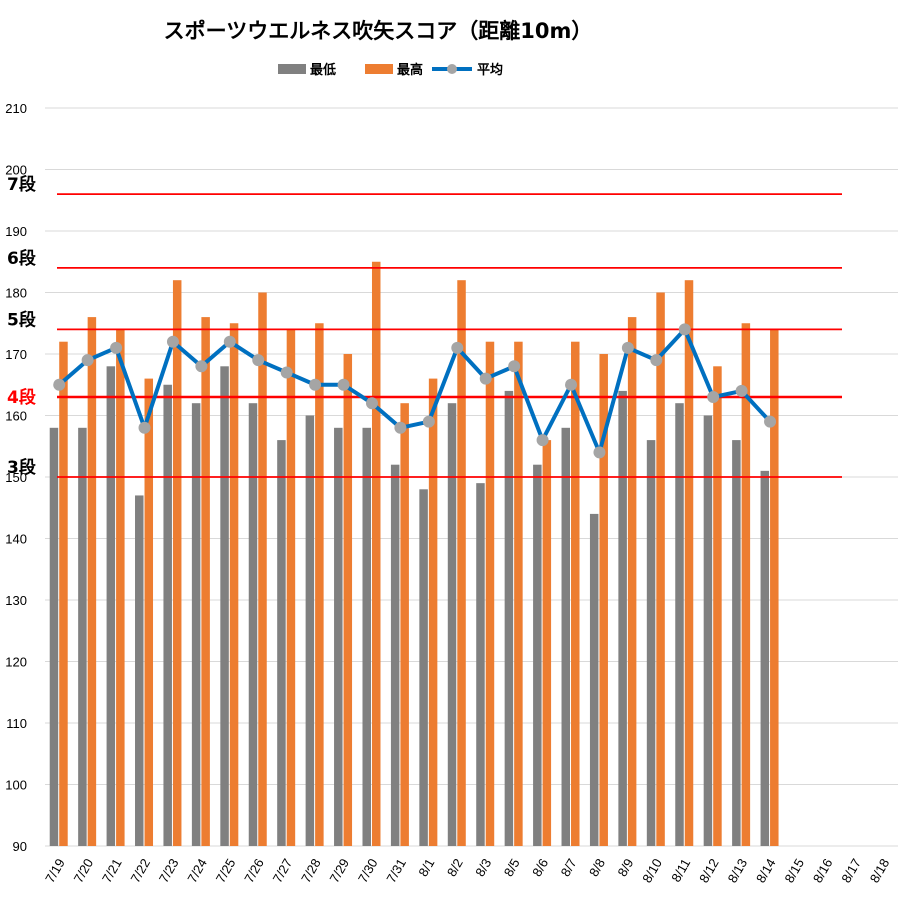 The height and width of the screenshot is (900, 900). What do you see at coordinates (547, 643) in the screenshot?
I see `bar-max-8/6` at bounding box center [547, 643].